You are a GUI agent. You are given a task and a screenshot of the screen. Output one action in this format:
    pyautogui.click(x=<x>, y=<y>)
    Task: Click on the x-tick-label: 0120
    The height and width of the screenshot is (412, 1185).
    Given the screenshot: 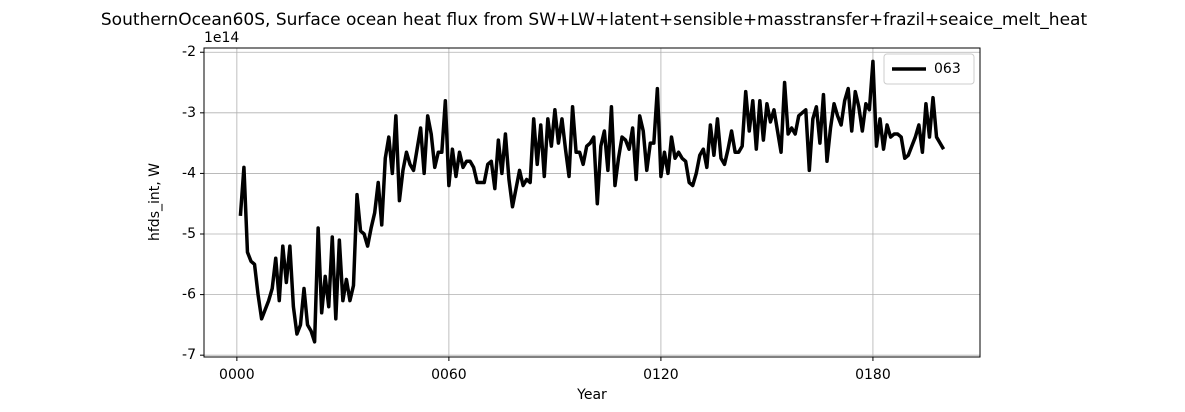 What is the action you would take?
    pyautogui.click(x=661, y=375)
    